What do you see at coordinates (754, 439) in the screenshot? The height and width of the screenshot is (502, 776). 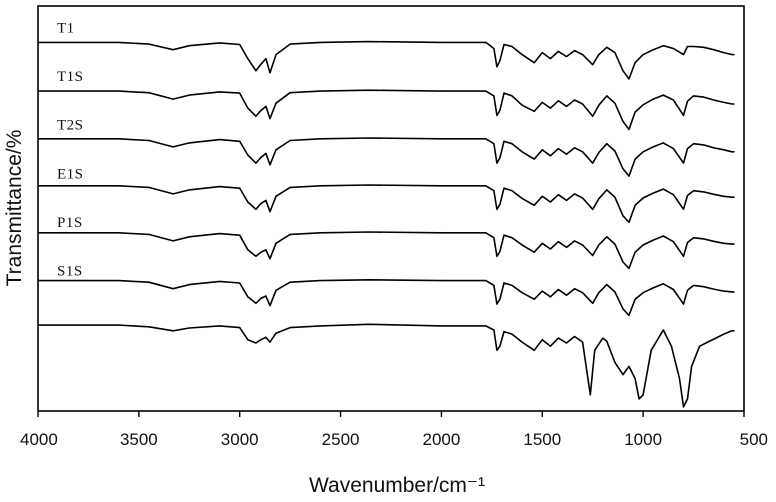 I see `x-tick-label: 500` at bounding box center [754, 439].